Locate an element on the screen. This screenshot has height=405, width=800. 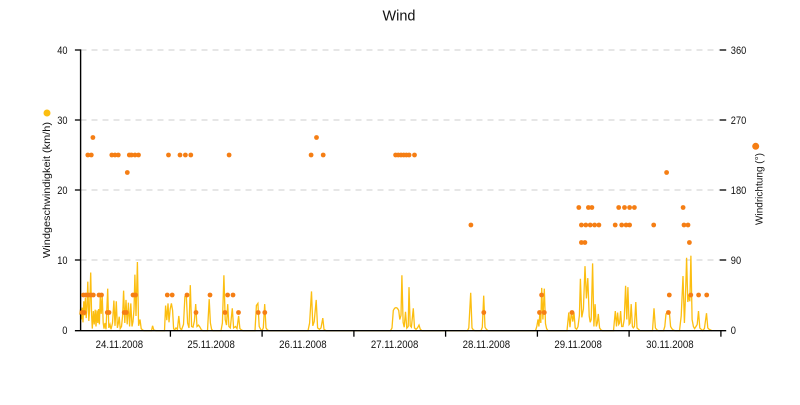
svg-text: 30.11.2008 is located at coordinates (670, 345).